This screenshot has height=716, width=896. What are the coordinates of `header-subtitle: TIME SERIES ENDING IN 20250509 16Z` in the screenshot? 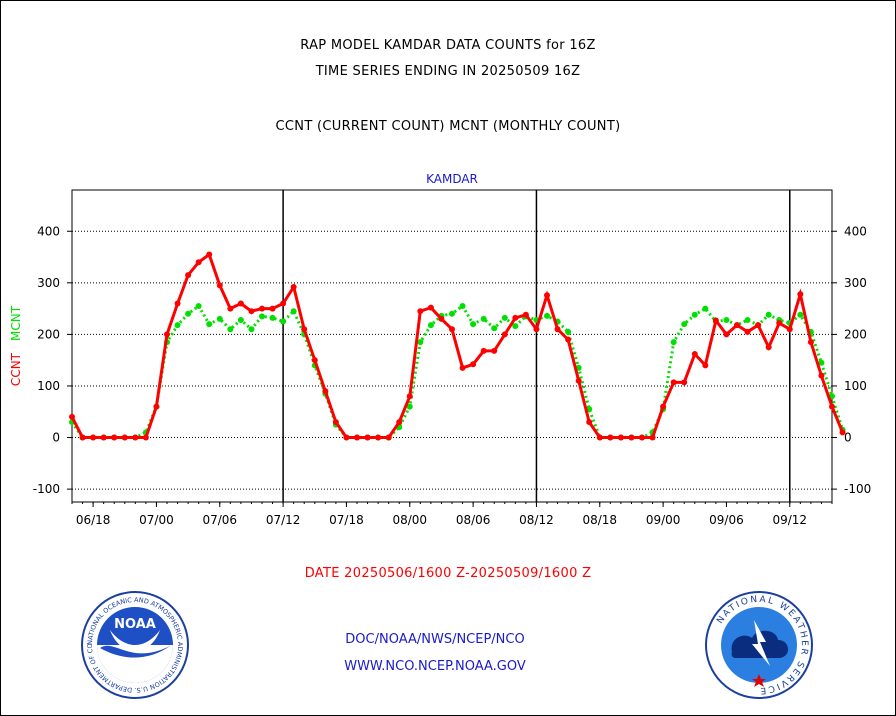 It's located at (448, 71).